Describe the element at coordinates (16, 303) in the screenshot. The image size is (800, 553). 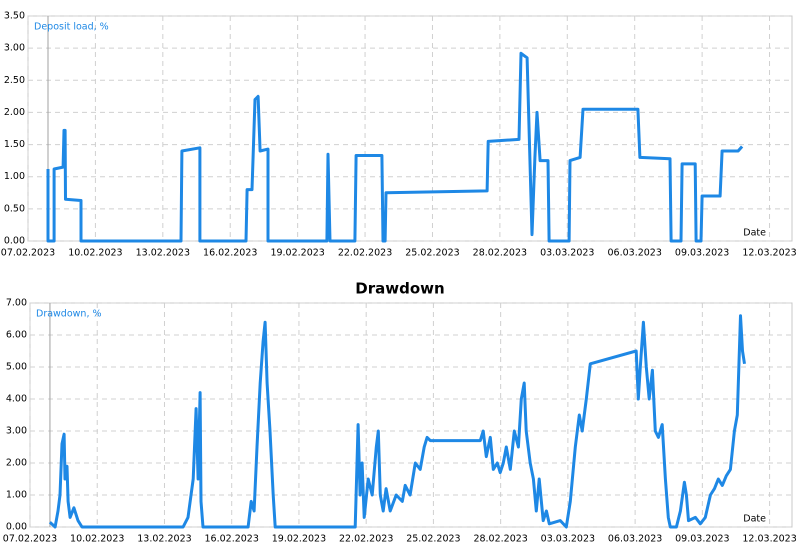
I see `y-tick-label: 7.00` at that location.